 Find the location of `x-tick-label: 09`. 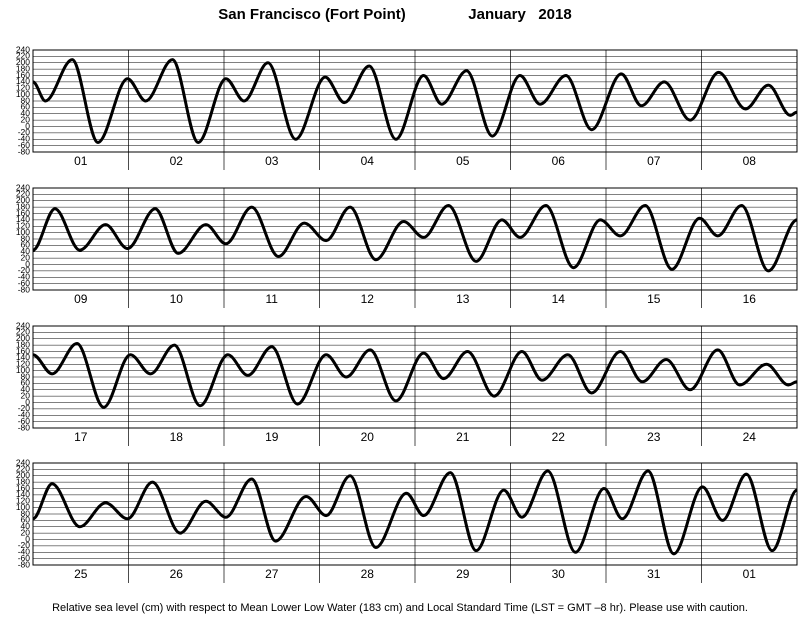

x-tick-label: 09 is located at coordinates (81, 299).